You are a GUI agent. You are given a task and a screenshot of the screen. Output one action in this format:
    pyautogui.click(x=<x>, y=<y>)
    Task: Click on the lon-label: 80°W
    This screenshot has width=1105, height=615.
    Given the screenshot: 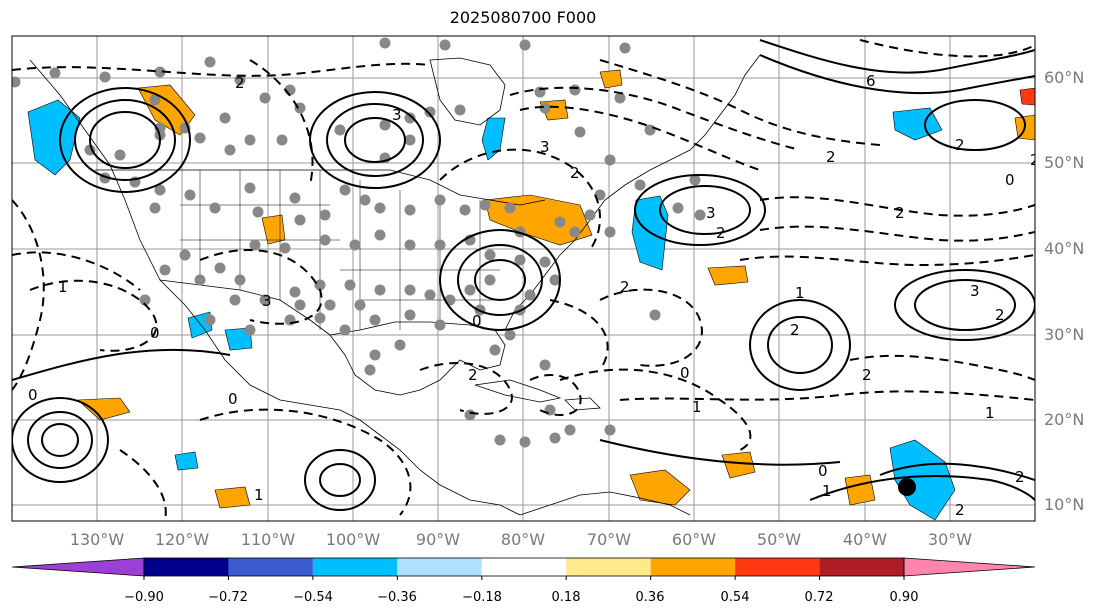 What is the action you would take?
    pyautogui.click(x=523, y=539)
    